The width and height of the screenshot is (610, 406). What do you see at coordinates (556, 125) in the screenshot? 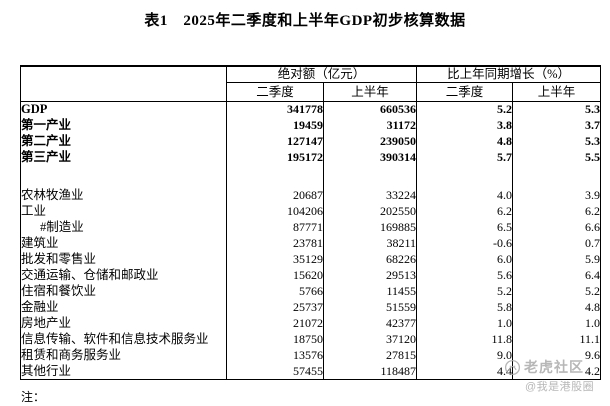
I see `growth-h1-value: 3.7` at bounding box center [556, 125].